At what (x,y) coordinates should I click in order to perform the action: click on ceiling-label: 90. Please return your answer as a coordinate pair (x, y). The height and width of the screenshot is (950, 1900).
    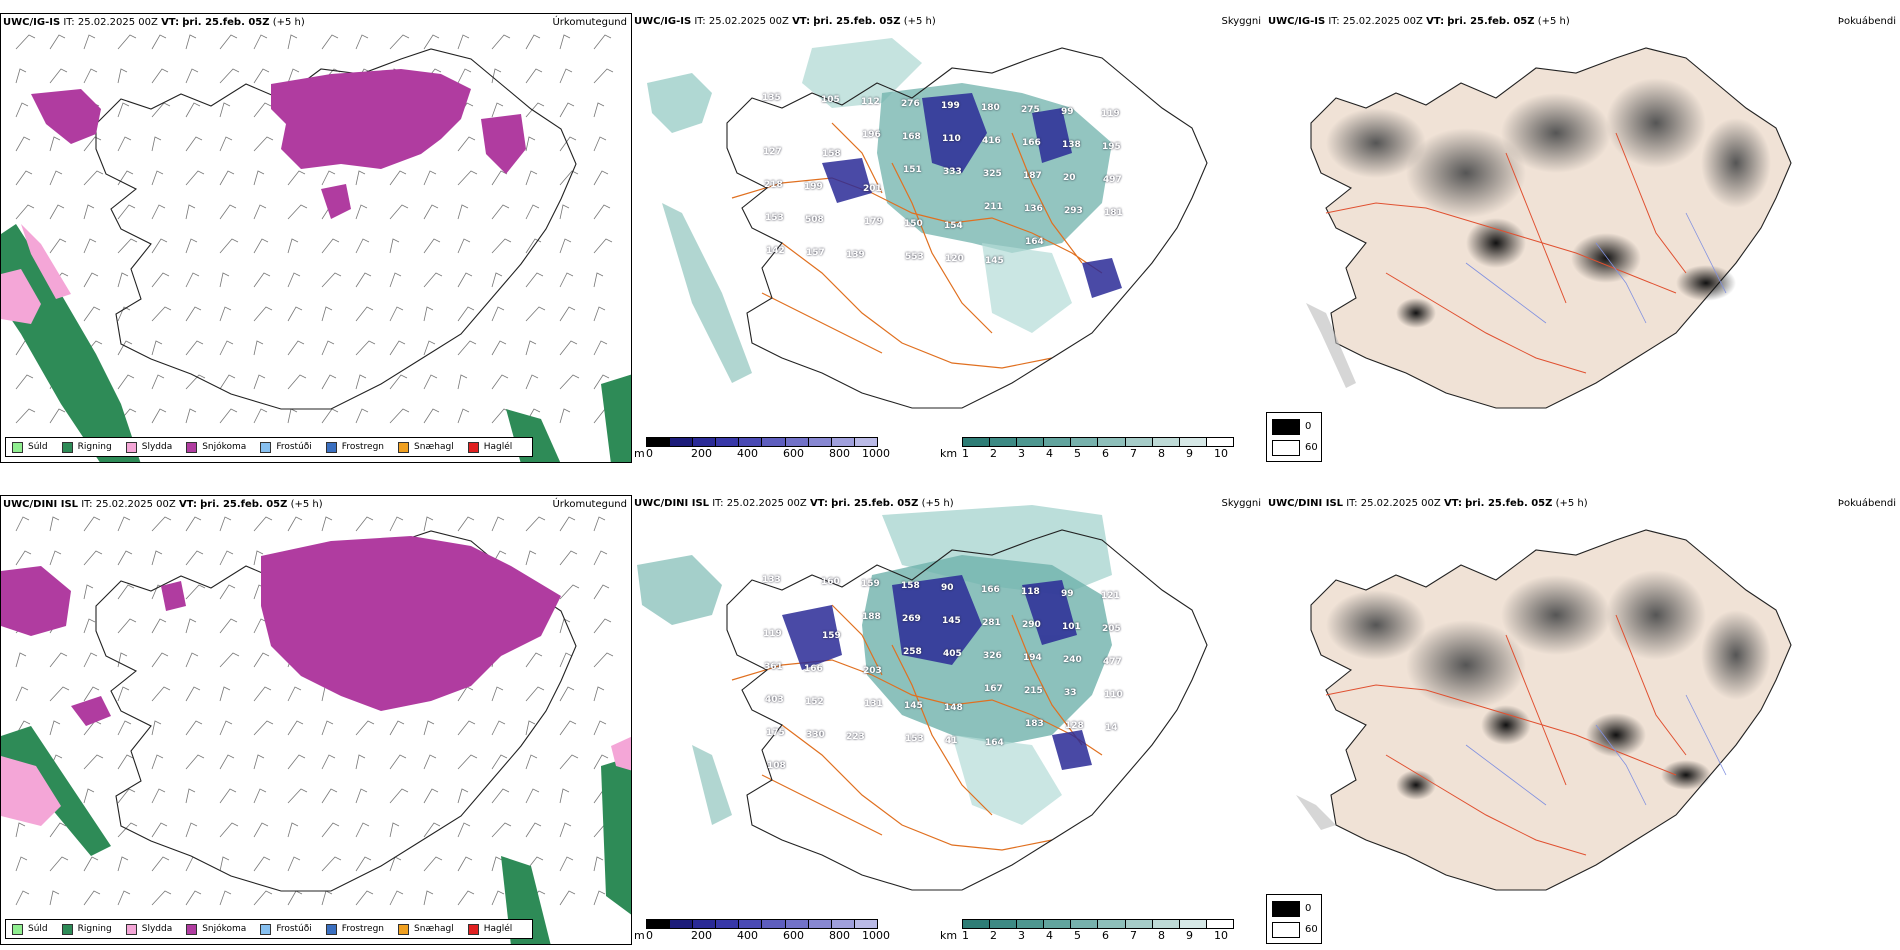
    Looking at the image, I should click on (947, 588).